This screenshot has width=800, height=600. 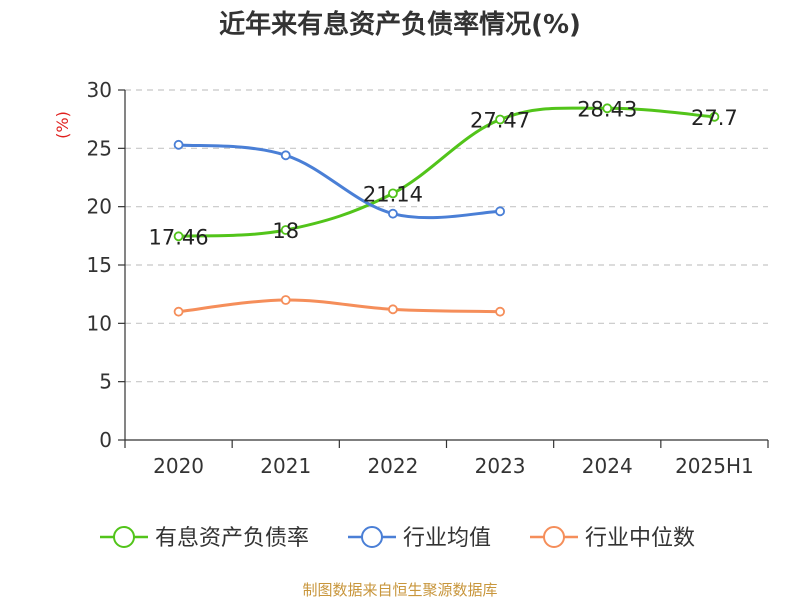 I want to click on series-2-point-2023, so click(x=500, y=311).